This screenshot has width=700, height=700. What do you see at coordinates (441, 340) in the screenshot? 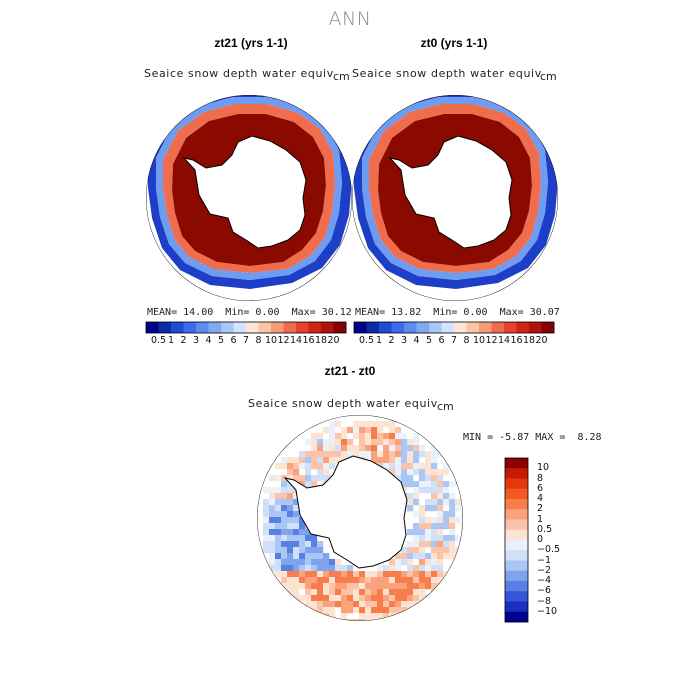
I see `colorbar-tick-label: 6` at bounding box center [441, 340].